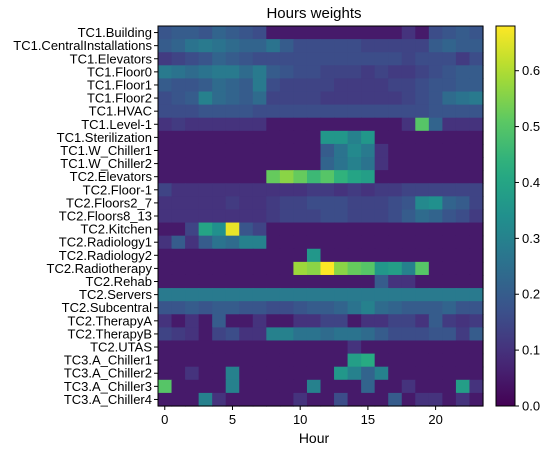 The height and width of the screenshot is (451, 550). What do you see at coordinates (505, 216) in the screenshot?
I see `colorbar` at bounding box center [505, 216].